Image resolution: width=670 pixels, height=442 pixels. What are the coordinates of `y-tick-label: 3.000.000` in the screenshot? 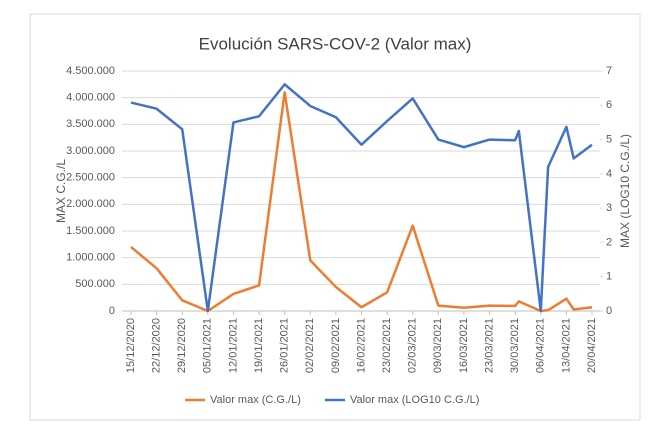 It's located at (90, 151).